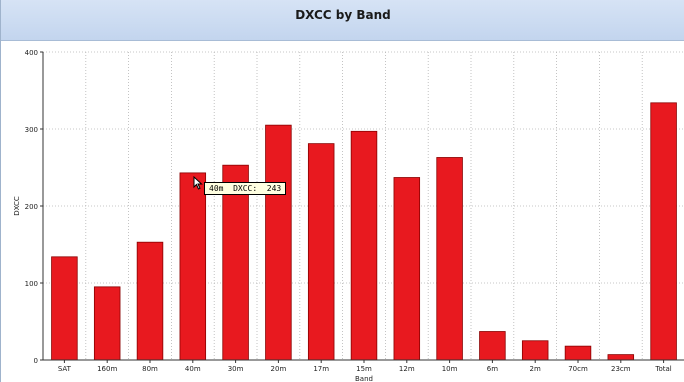 The width and height of the screenshot is (684, 382). What do you see at coordinates (17, 206) in the screenshot?
I see `y-axis-label: DXCC` at bounding box center [17, 206].